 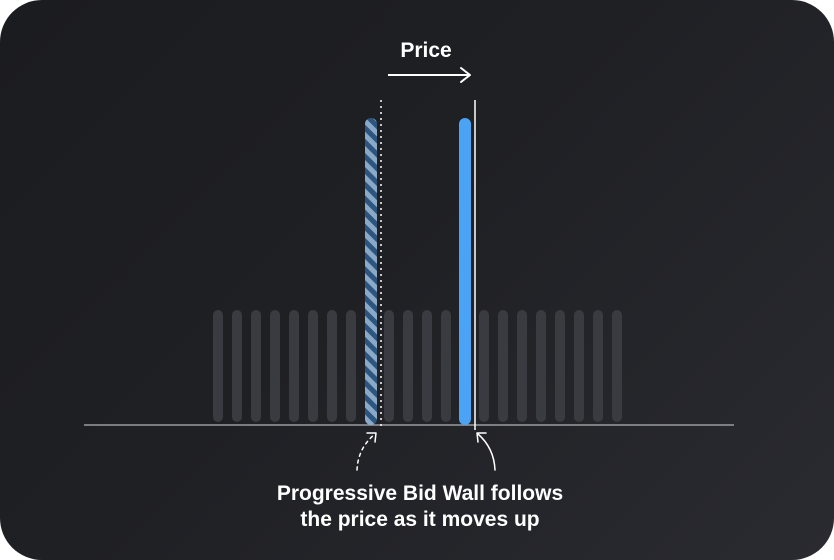 I want to click on background-bars, so click(x=417, y=366).